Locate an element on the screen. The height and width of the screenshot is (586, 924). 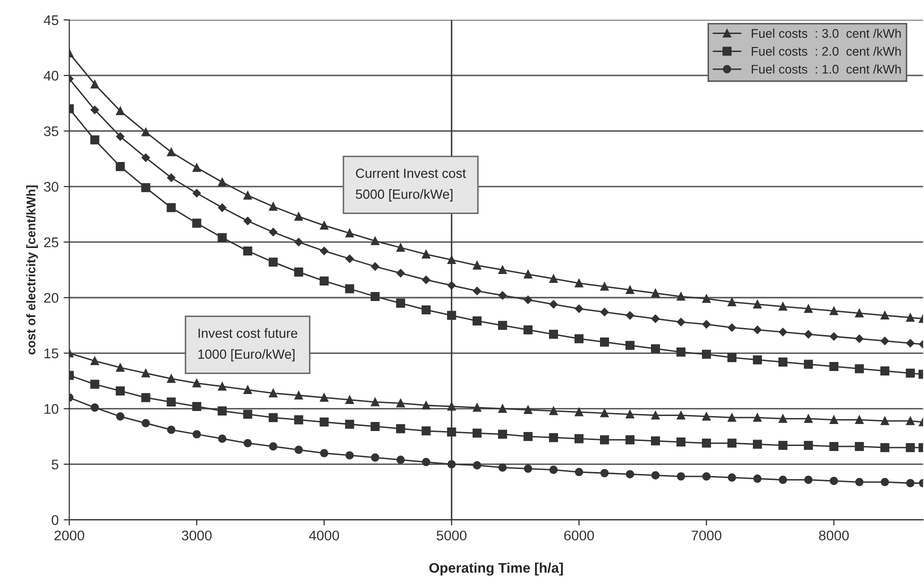
y-tick-label: 10 is located at coordinates (51, 409).